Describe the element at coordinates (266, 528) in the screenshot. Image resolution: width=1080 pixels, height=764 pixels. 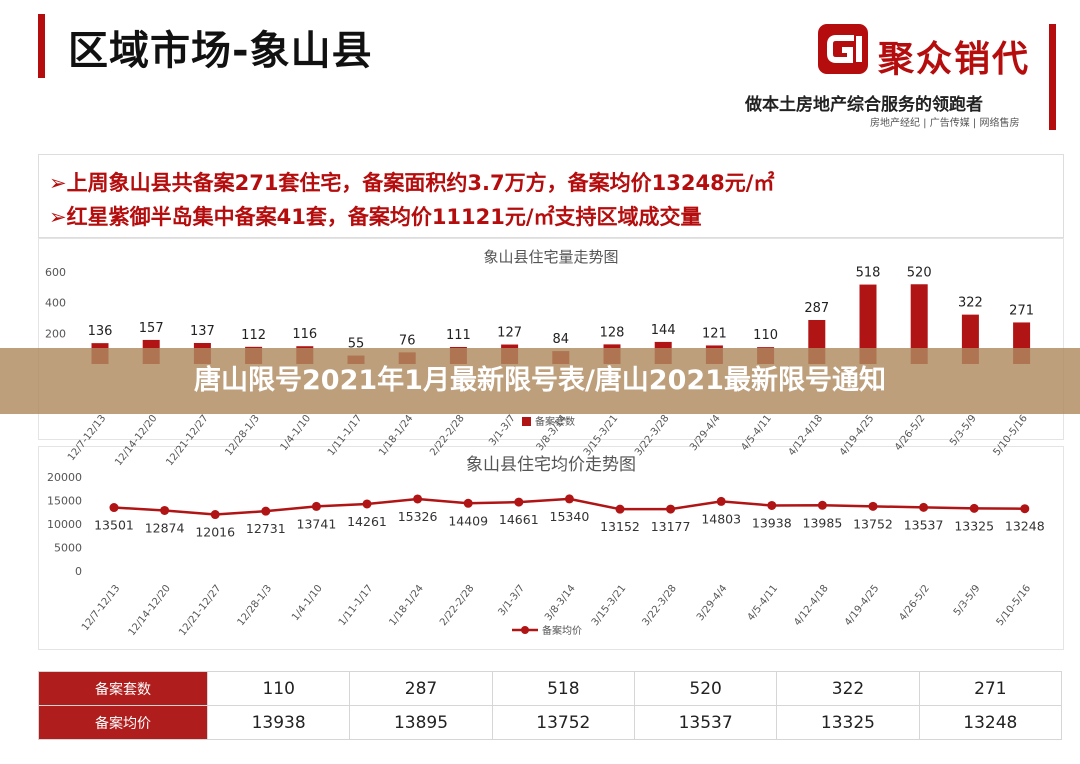
I see `data-label: 12731` at that location.